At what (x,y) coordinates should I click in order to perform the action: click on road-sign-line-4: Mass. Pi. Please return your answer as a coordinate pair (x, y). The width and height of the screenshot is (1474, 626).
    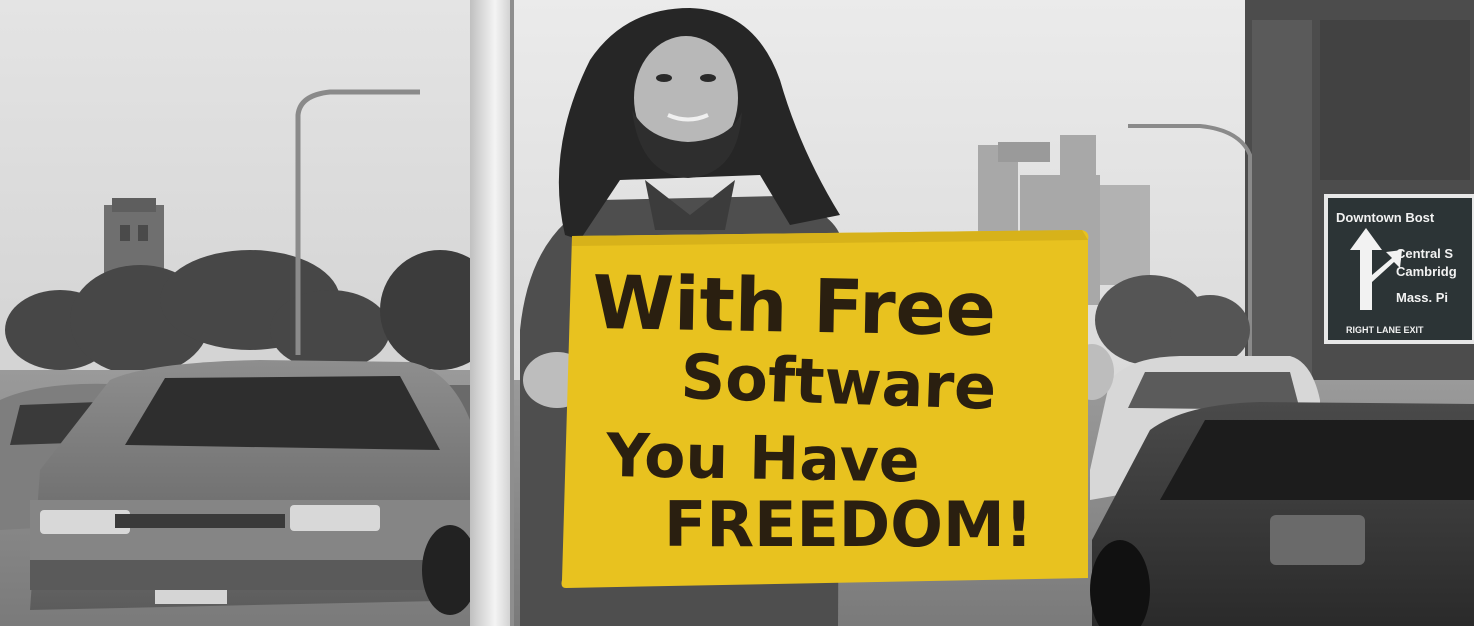
    Looking at the image, I should click on (1422, 297).